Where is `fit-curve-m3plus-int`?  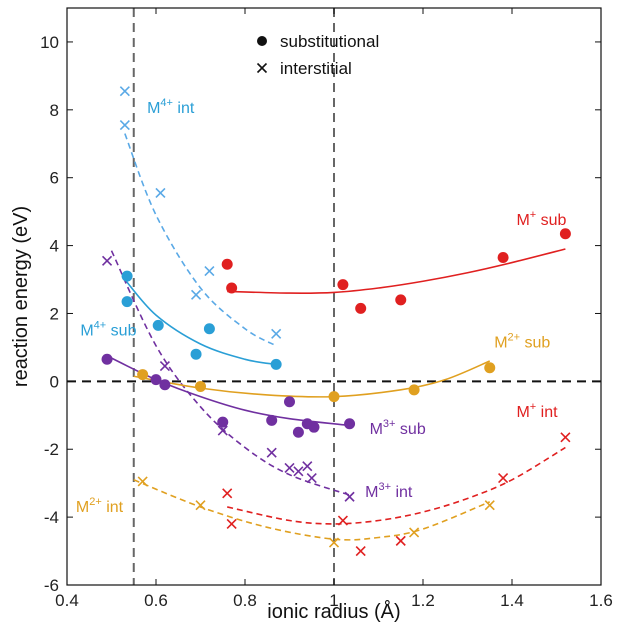 fit-curve-m3plus-int is located at coordinates (230, 373).